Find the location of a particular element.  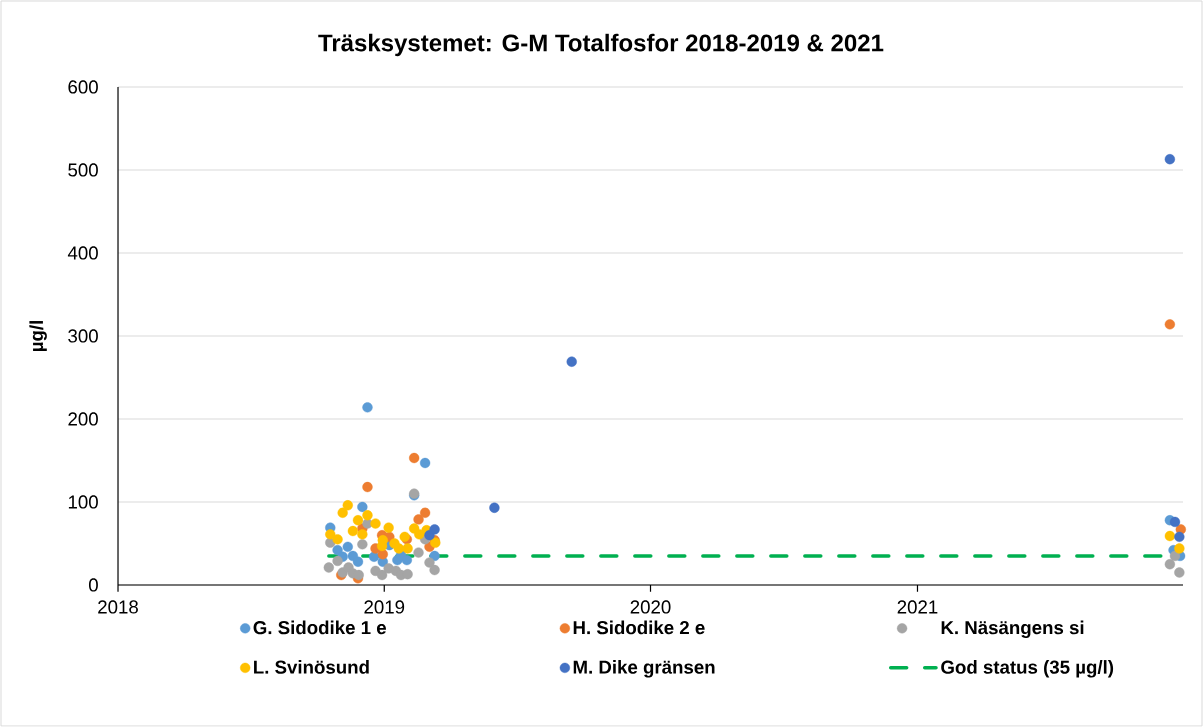

x-tick-label: 2018 is located at coordinates (118, 607).